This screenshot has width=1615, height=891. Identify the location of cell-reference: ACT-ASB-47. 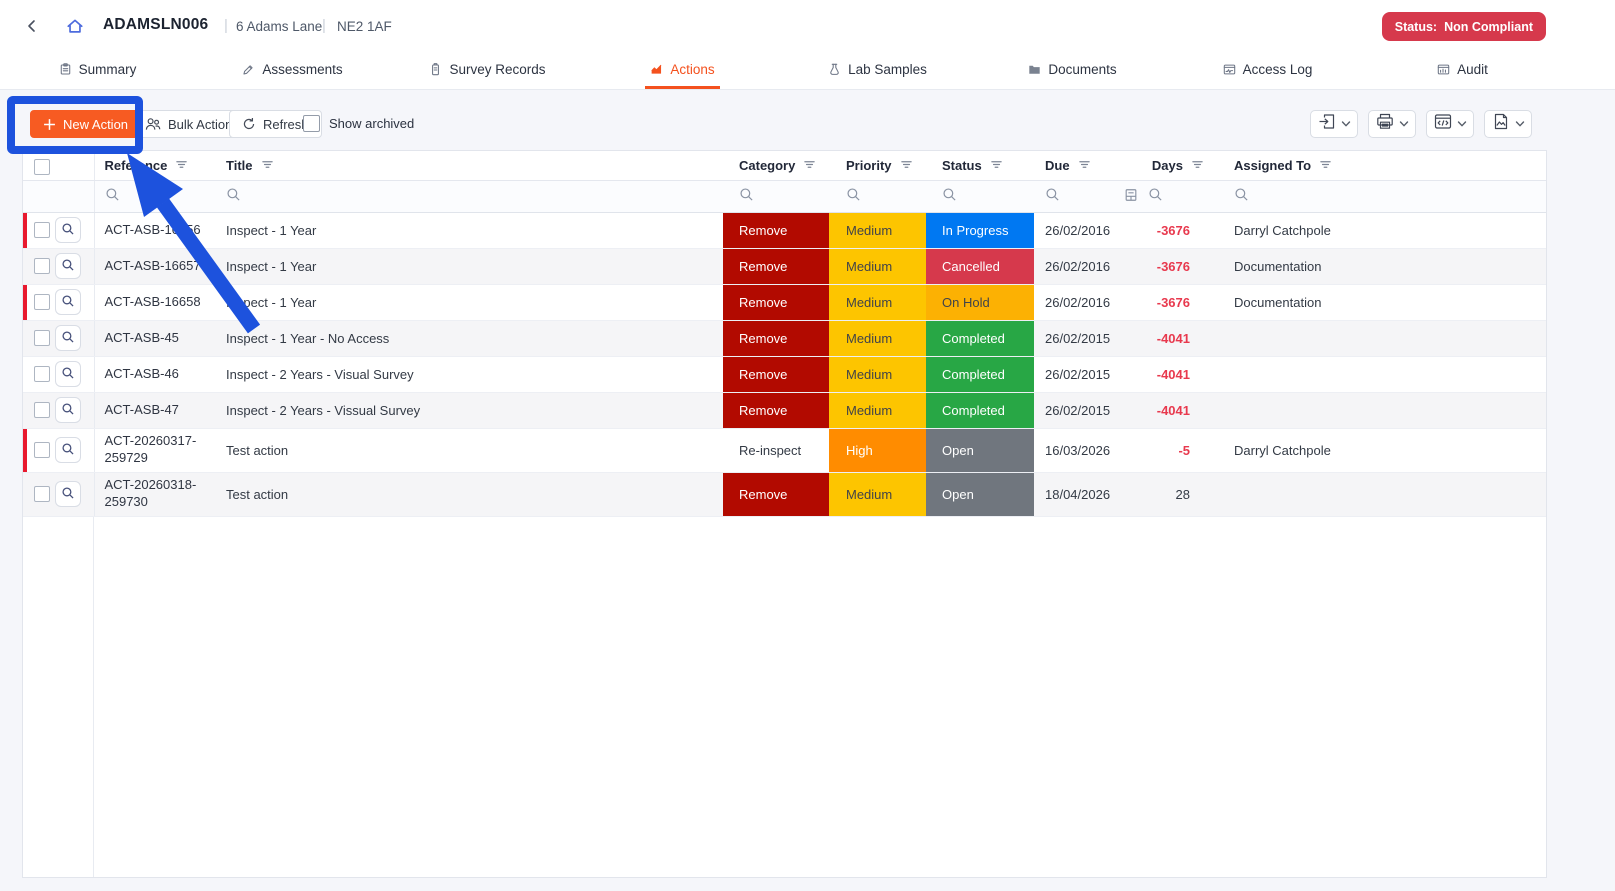
(141, 409).